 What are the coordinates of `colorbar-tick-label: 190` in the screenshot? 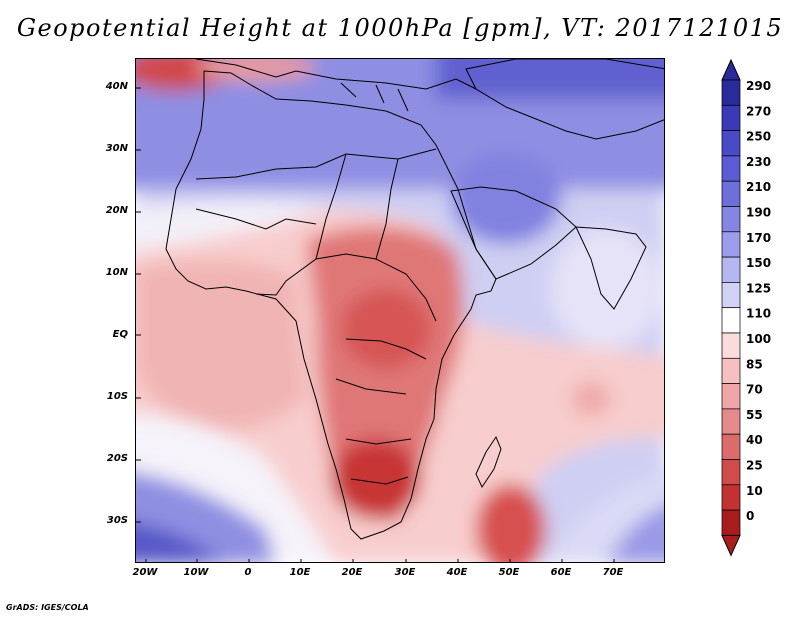 It's located at (758, 213).